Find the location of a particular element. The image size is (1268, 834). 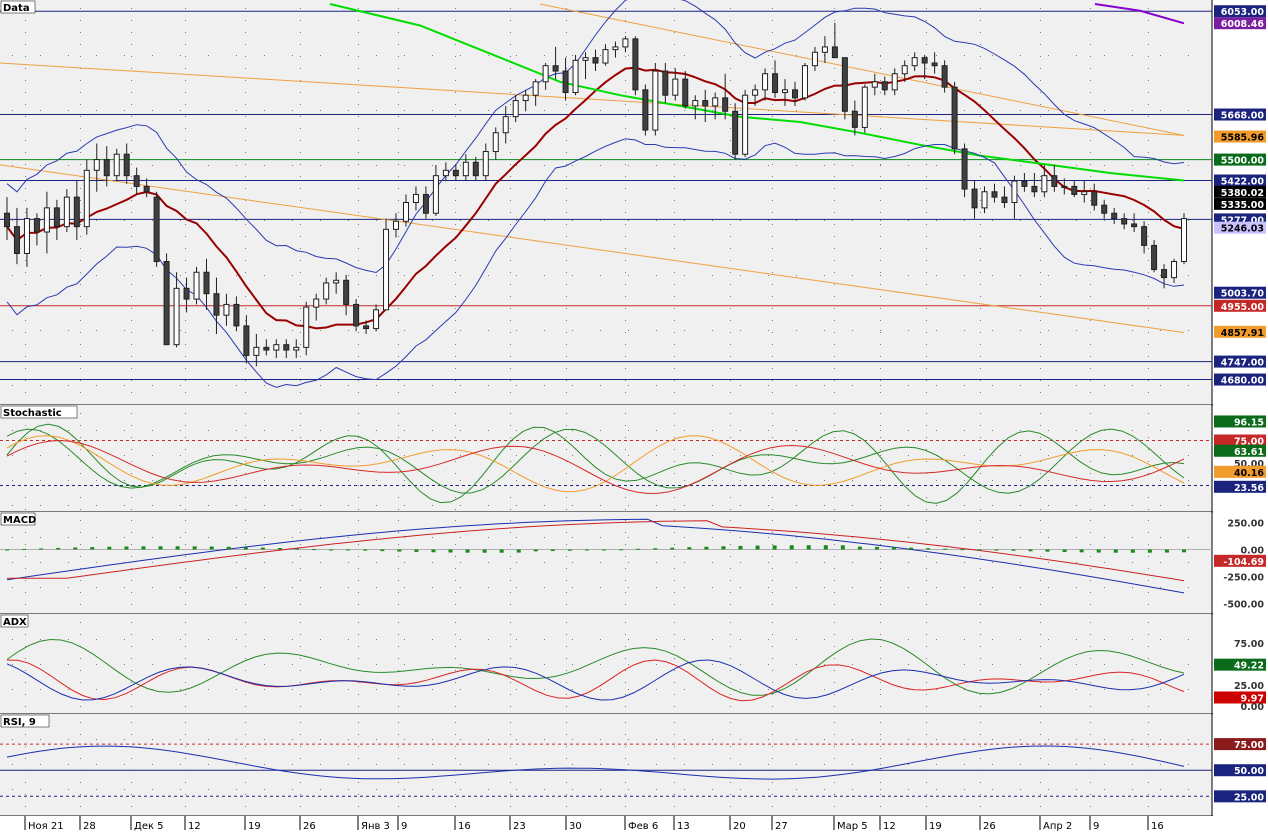

price-label: 6008.46 is located at coordinates (1243, 24).